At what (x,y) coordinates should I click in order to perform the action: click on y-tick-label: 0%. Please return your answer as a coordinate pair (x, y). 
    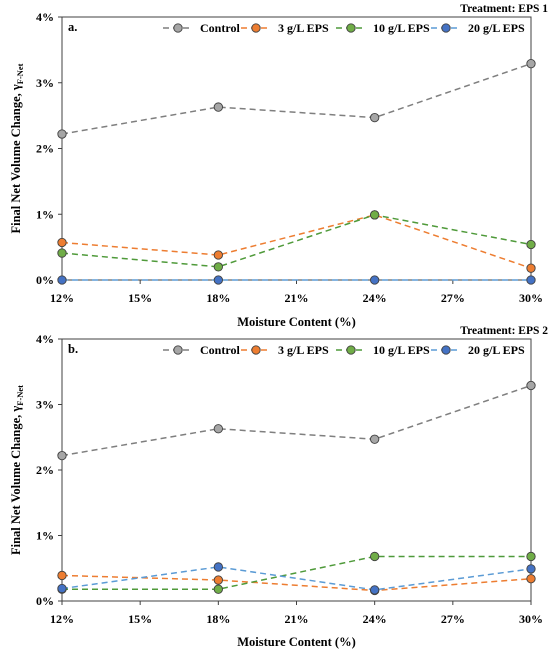
    Looking at the image, I should click on (45, 601).